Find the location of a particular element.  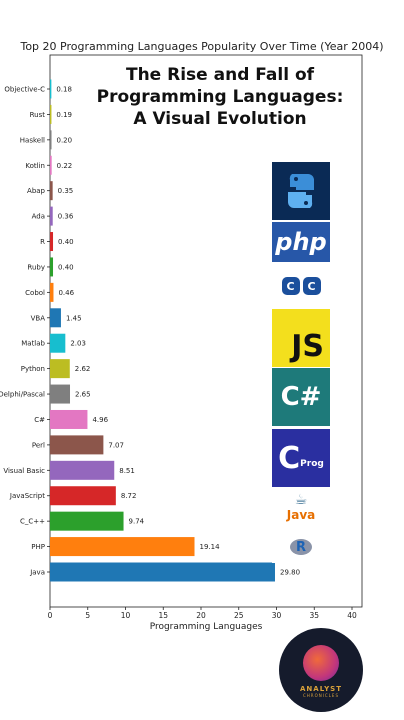

x-tick-label: 30 is located at coordinates (277, 615).